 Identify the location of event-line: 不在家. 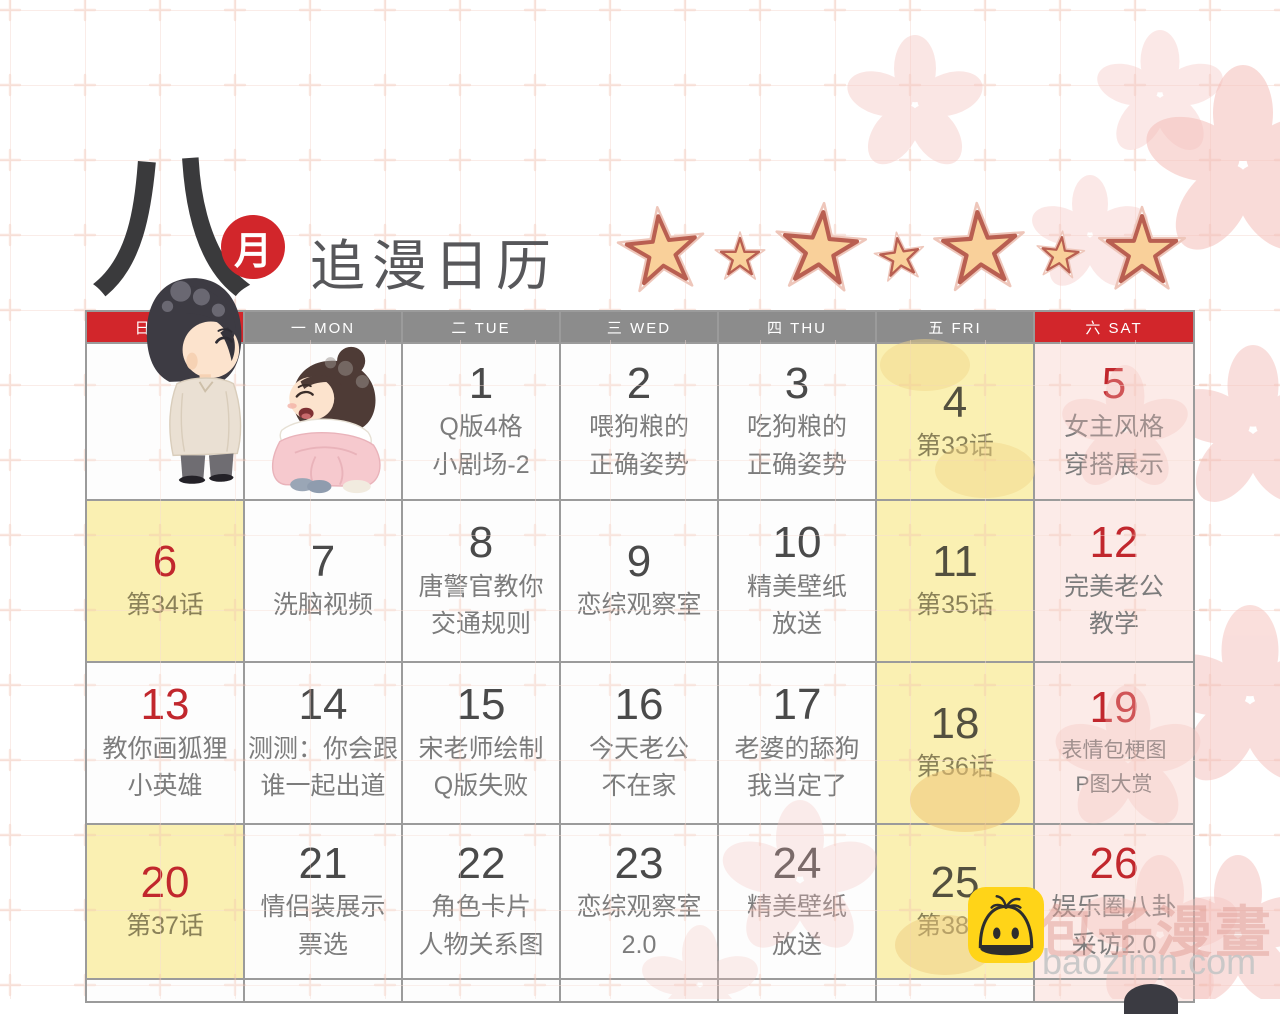
(639, 786).